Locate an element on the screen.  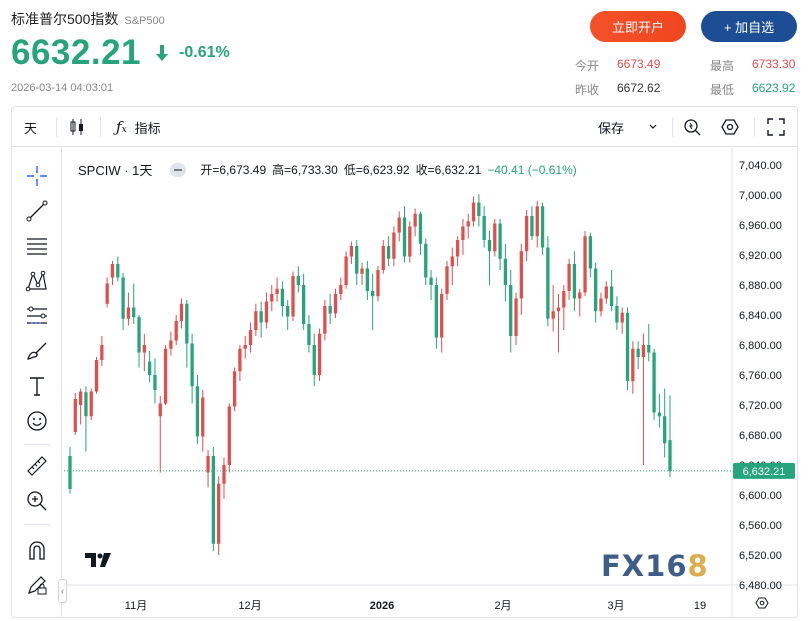
pattern-tool is located at coordinates (37, 281).